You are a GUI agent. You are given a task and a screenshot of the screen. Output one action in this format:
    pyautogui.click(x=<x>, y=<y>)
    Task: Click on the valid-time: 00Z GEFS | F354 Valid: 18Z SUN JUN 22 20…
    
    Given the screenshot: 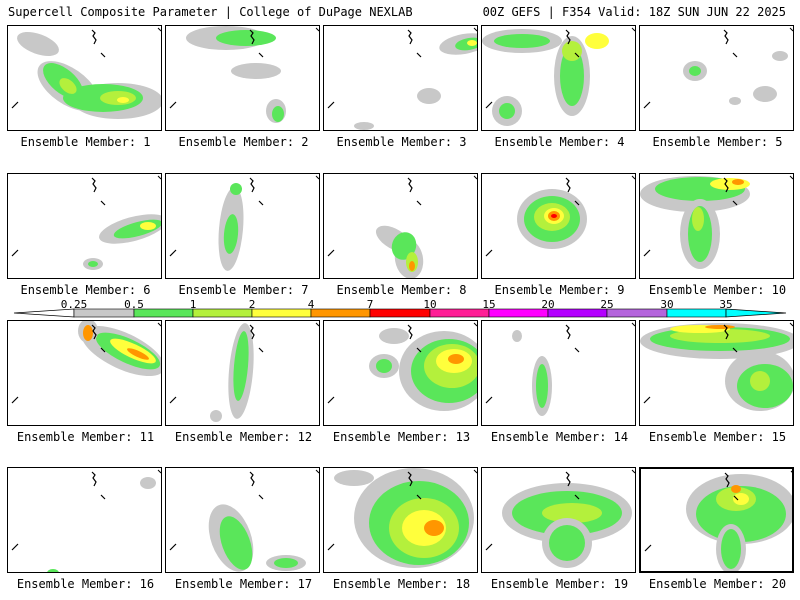 What is the action you would take?
    pyautogui.click(x=634, y=12)
    